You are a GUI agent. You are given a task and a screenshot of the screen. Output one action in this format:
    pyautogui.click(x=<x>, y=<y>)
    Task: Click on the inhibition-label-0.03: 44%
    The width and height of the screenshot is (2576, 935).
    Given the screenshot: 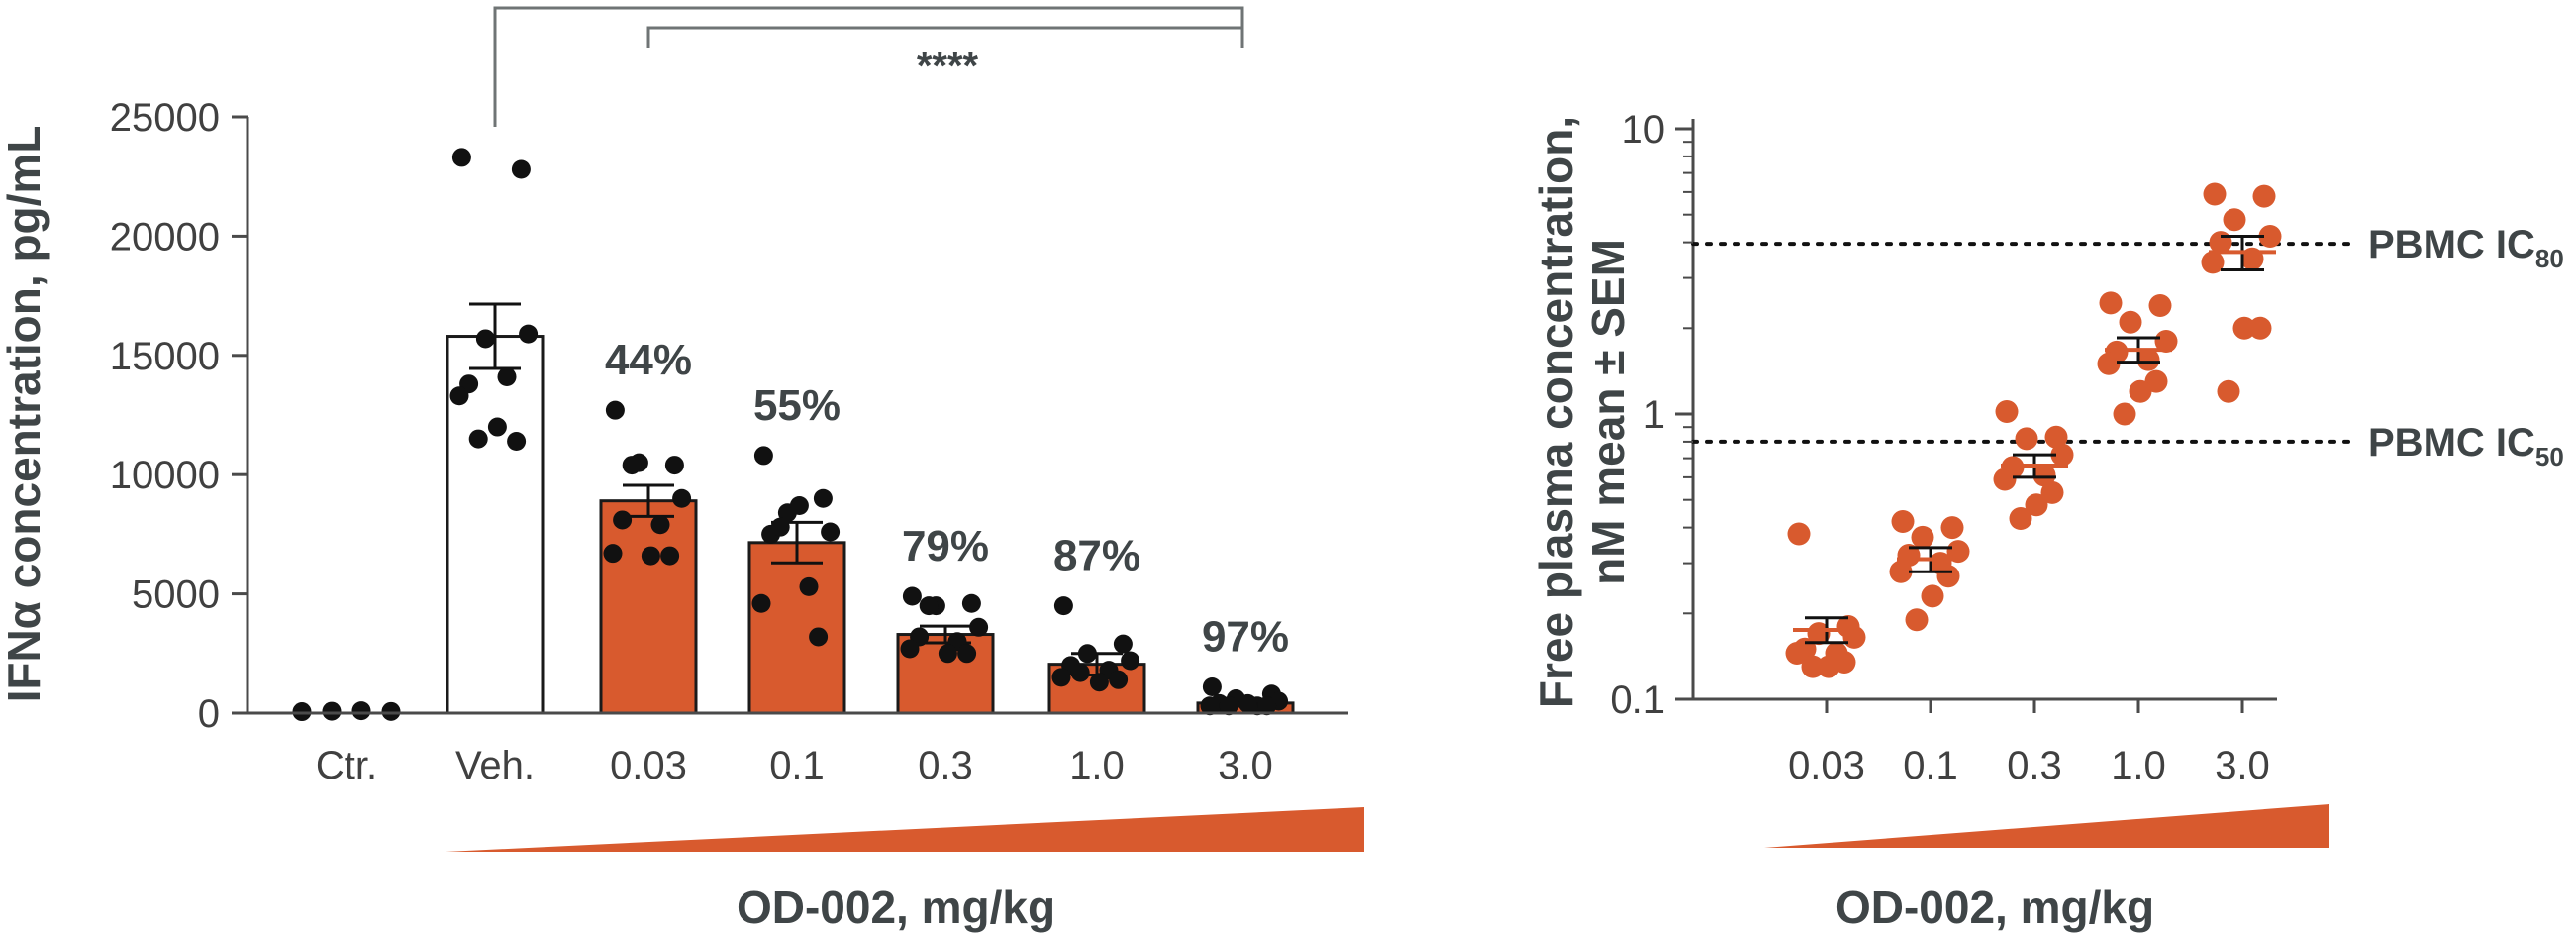 What is the action you would take?
    pyautogui.click(x=649, y=360)
    